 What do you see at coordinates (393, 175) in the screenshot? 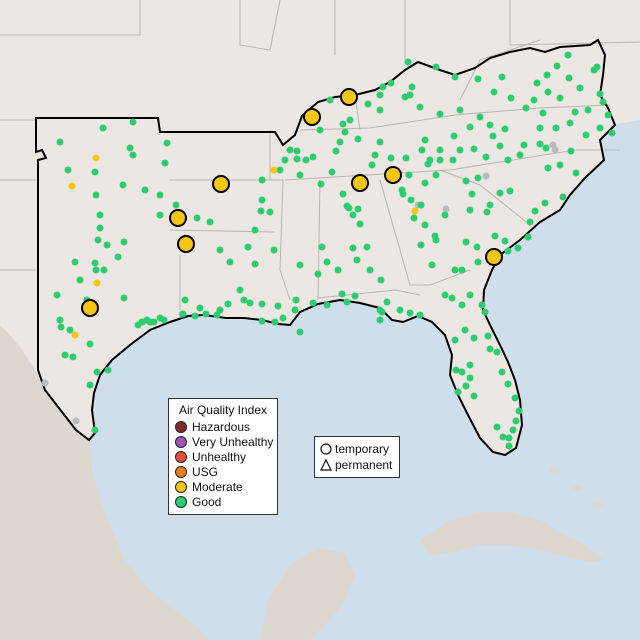
I see `station-moderate-large` at bounding box center [393, 175].